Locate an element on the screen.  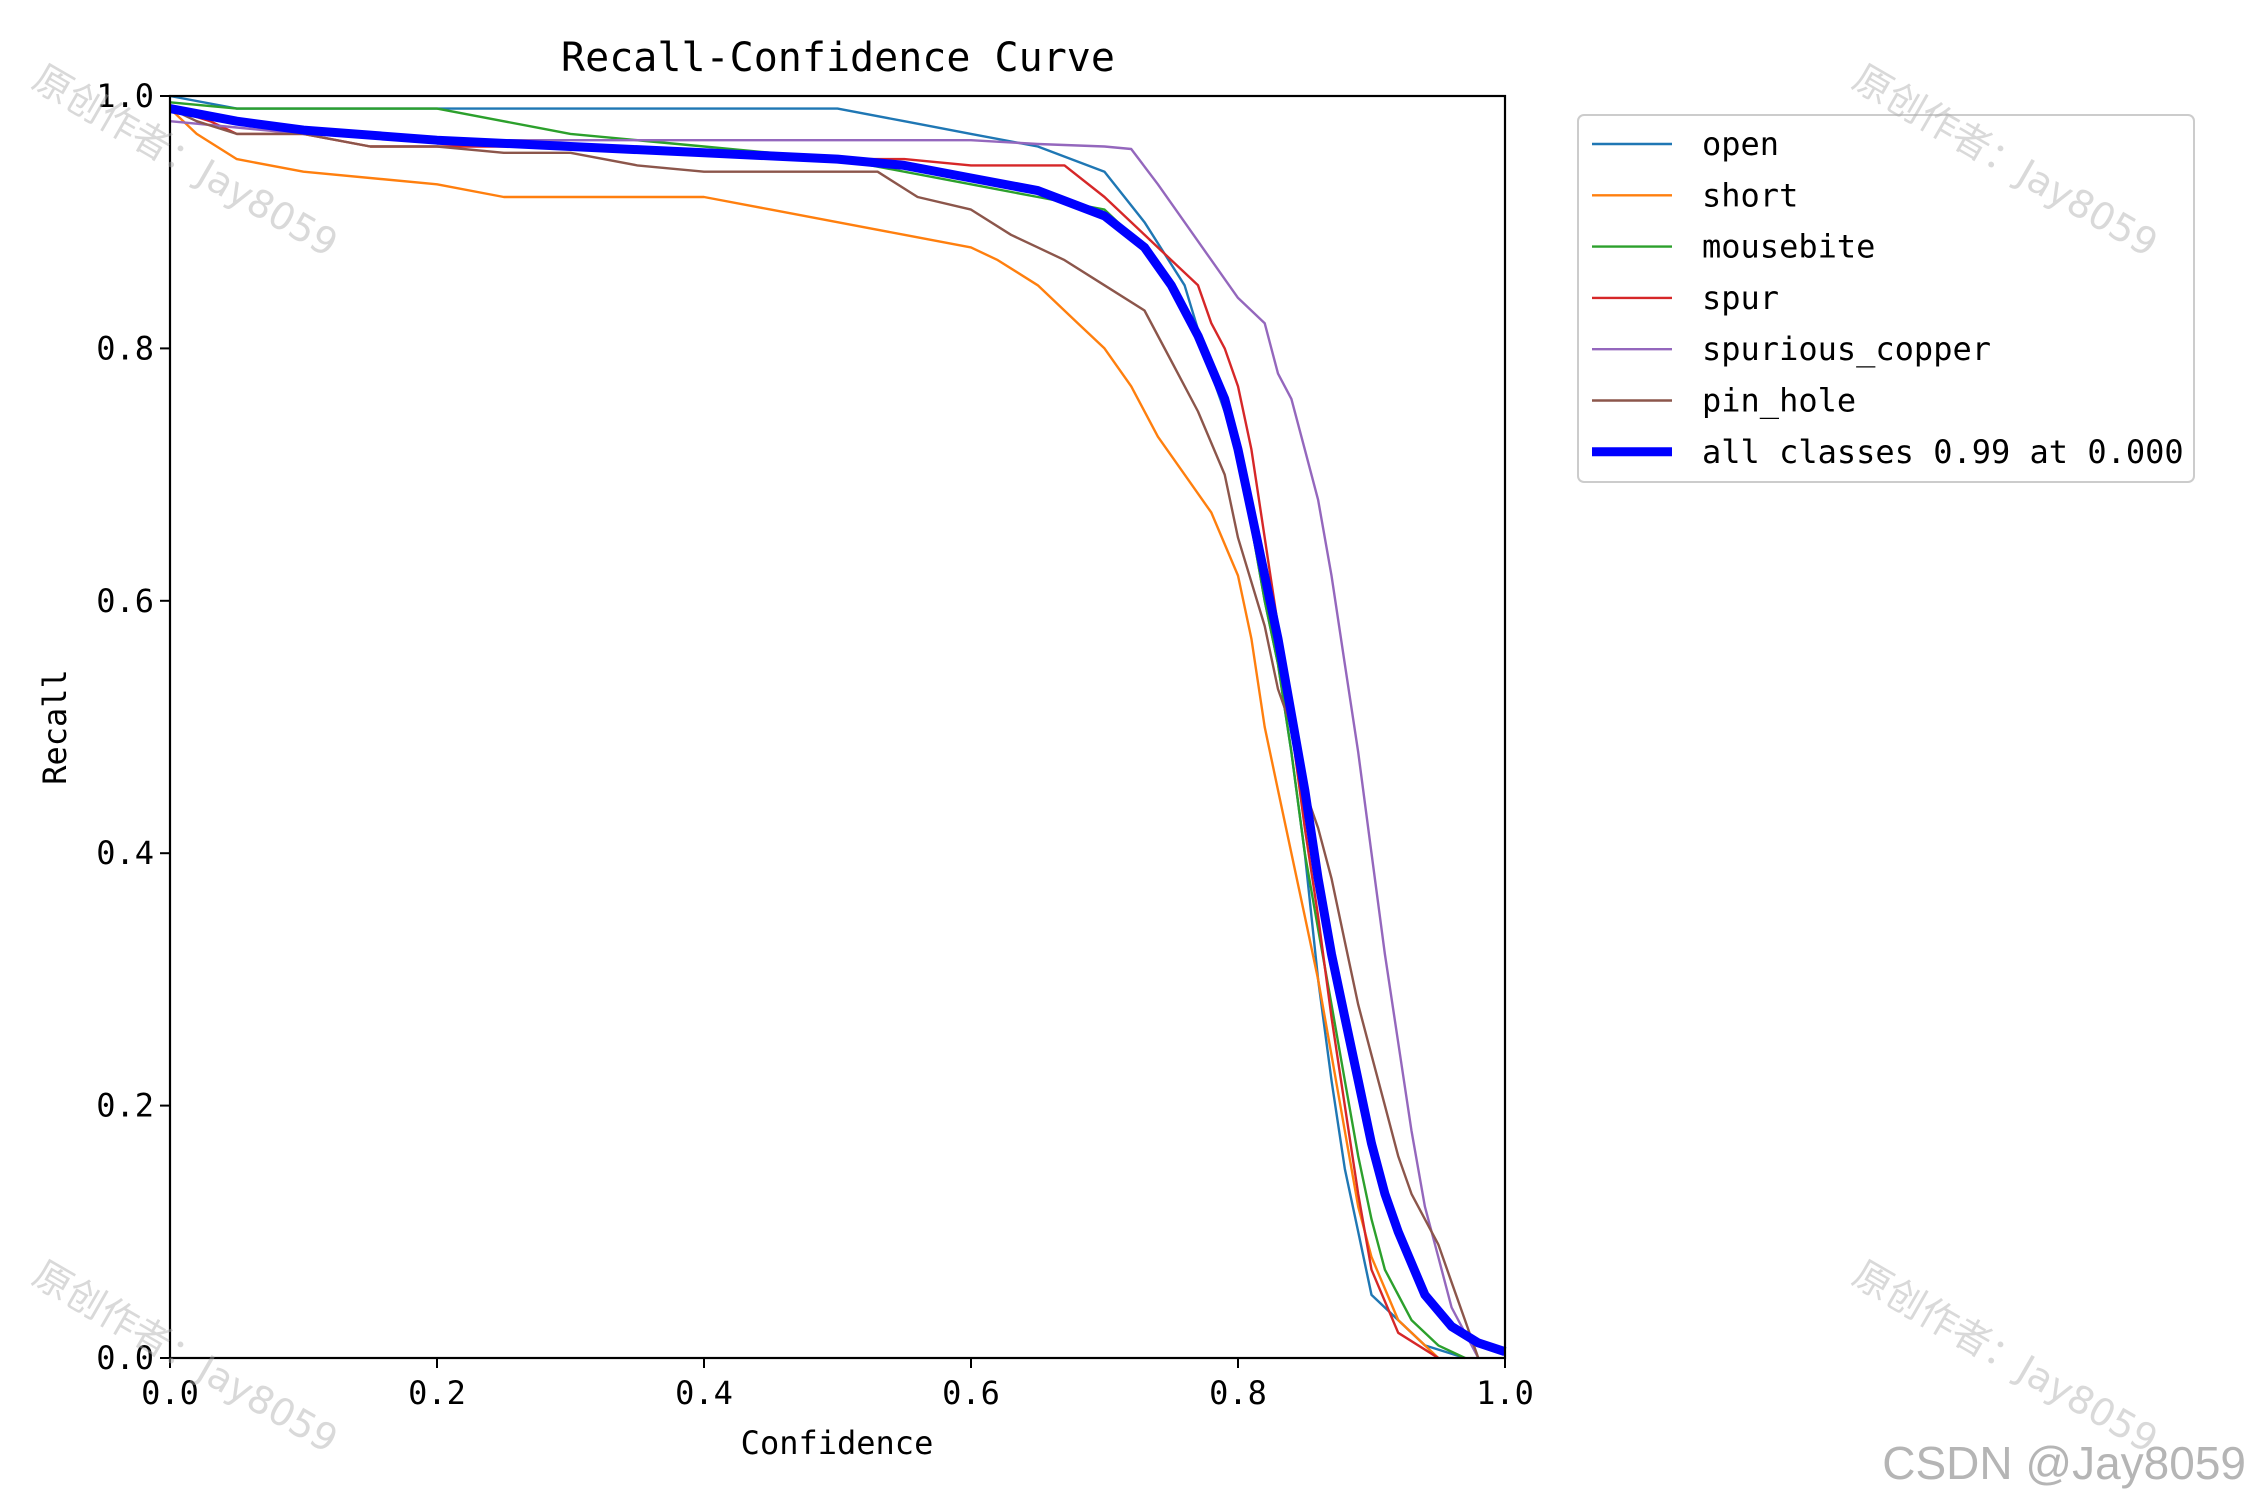
y-tick-label: 0.4 is located at coordinates (125, 853).